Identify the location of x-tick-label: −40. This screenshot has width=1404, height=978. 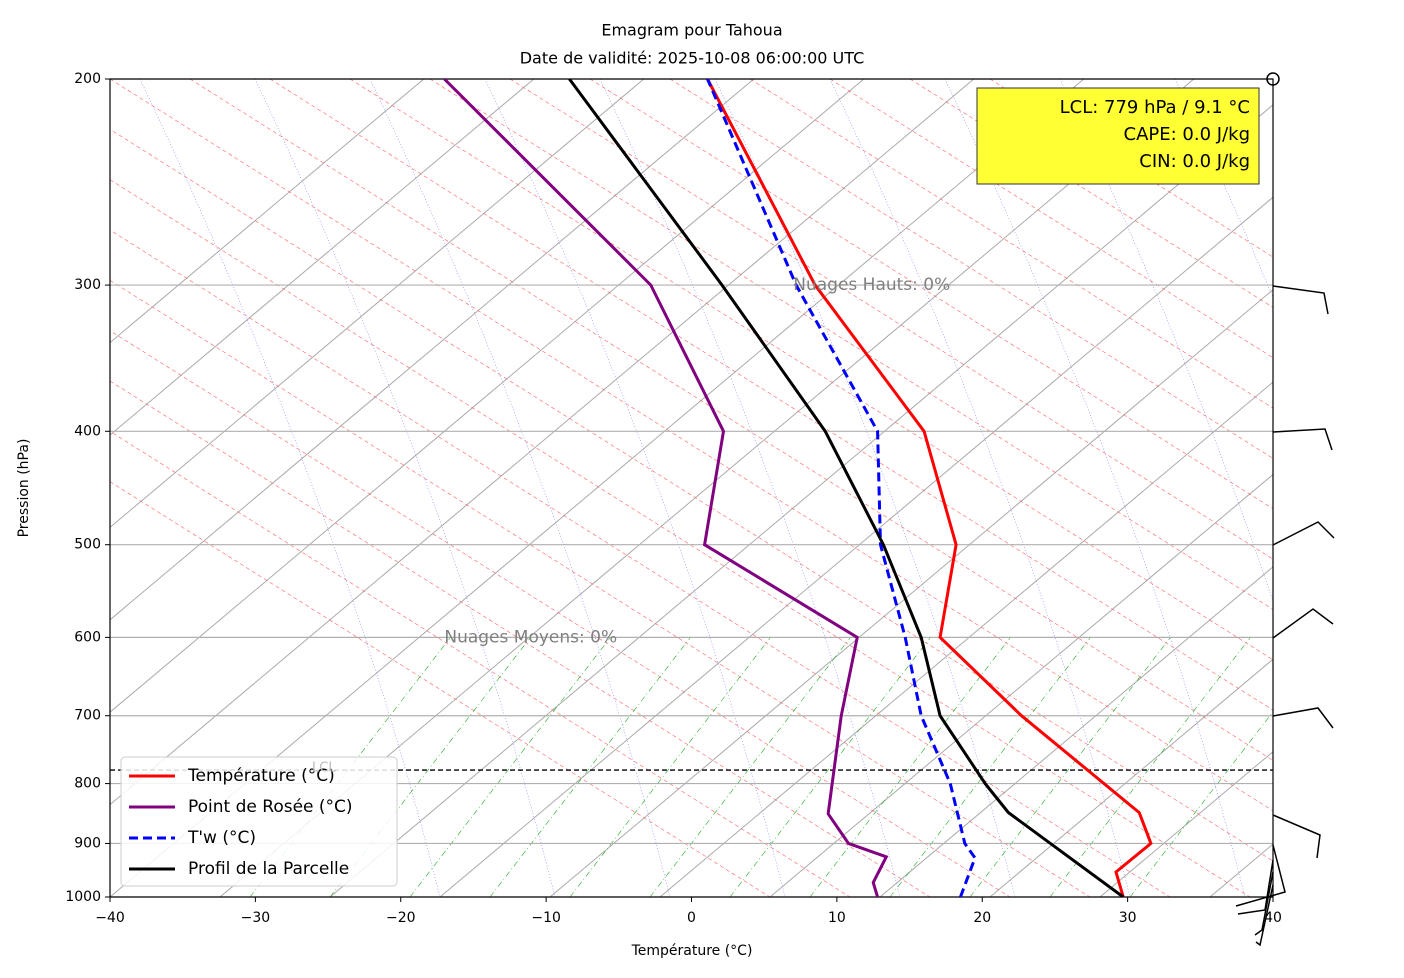
(110, 918).